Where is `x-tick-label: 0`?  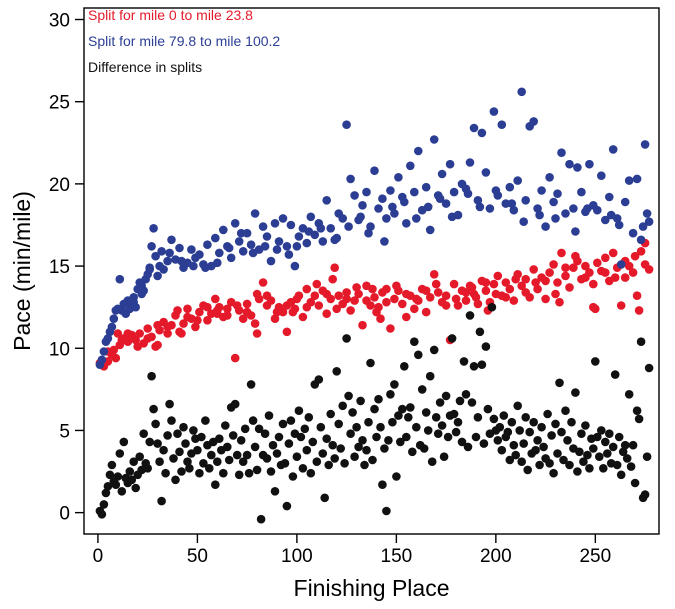
x-tick-label: 0 is located at coordinates (98, 556).